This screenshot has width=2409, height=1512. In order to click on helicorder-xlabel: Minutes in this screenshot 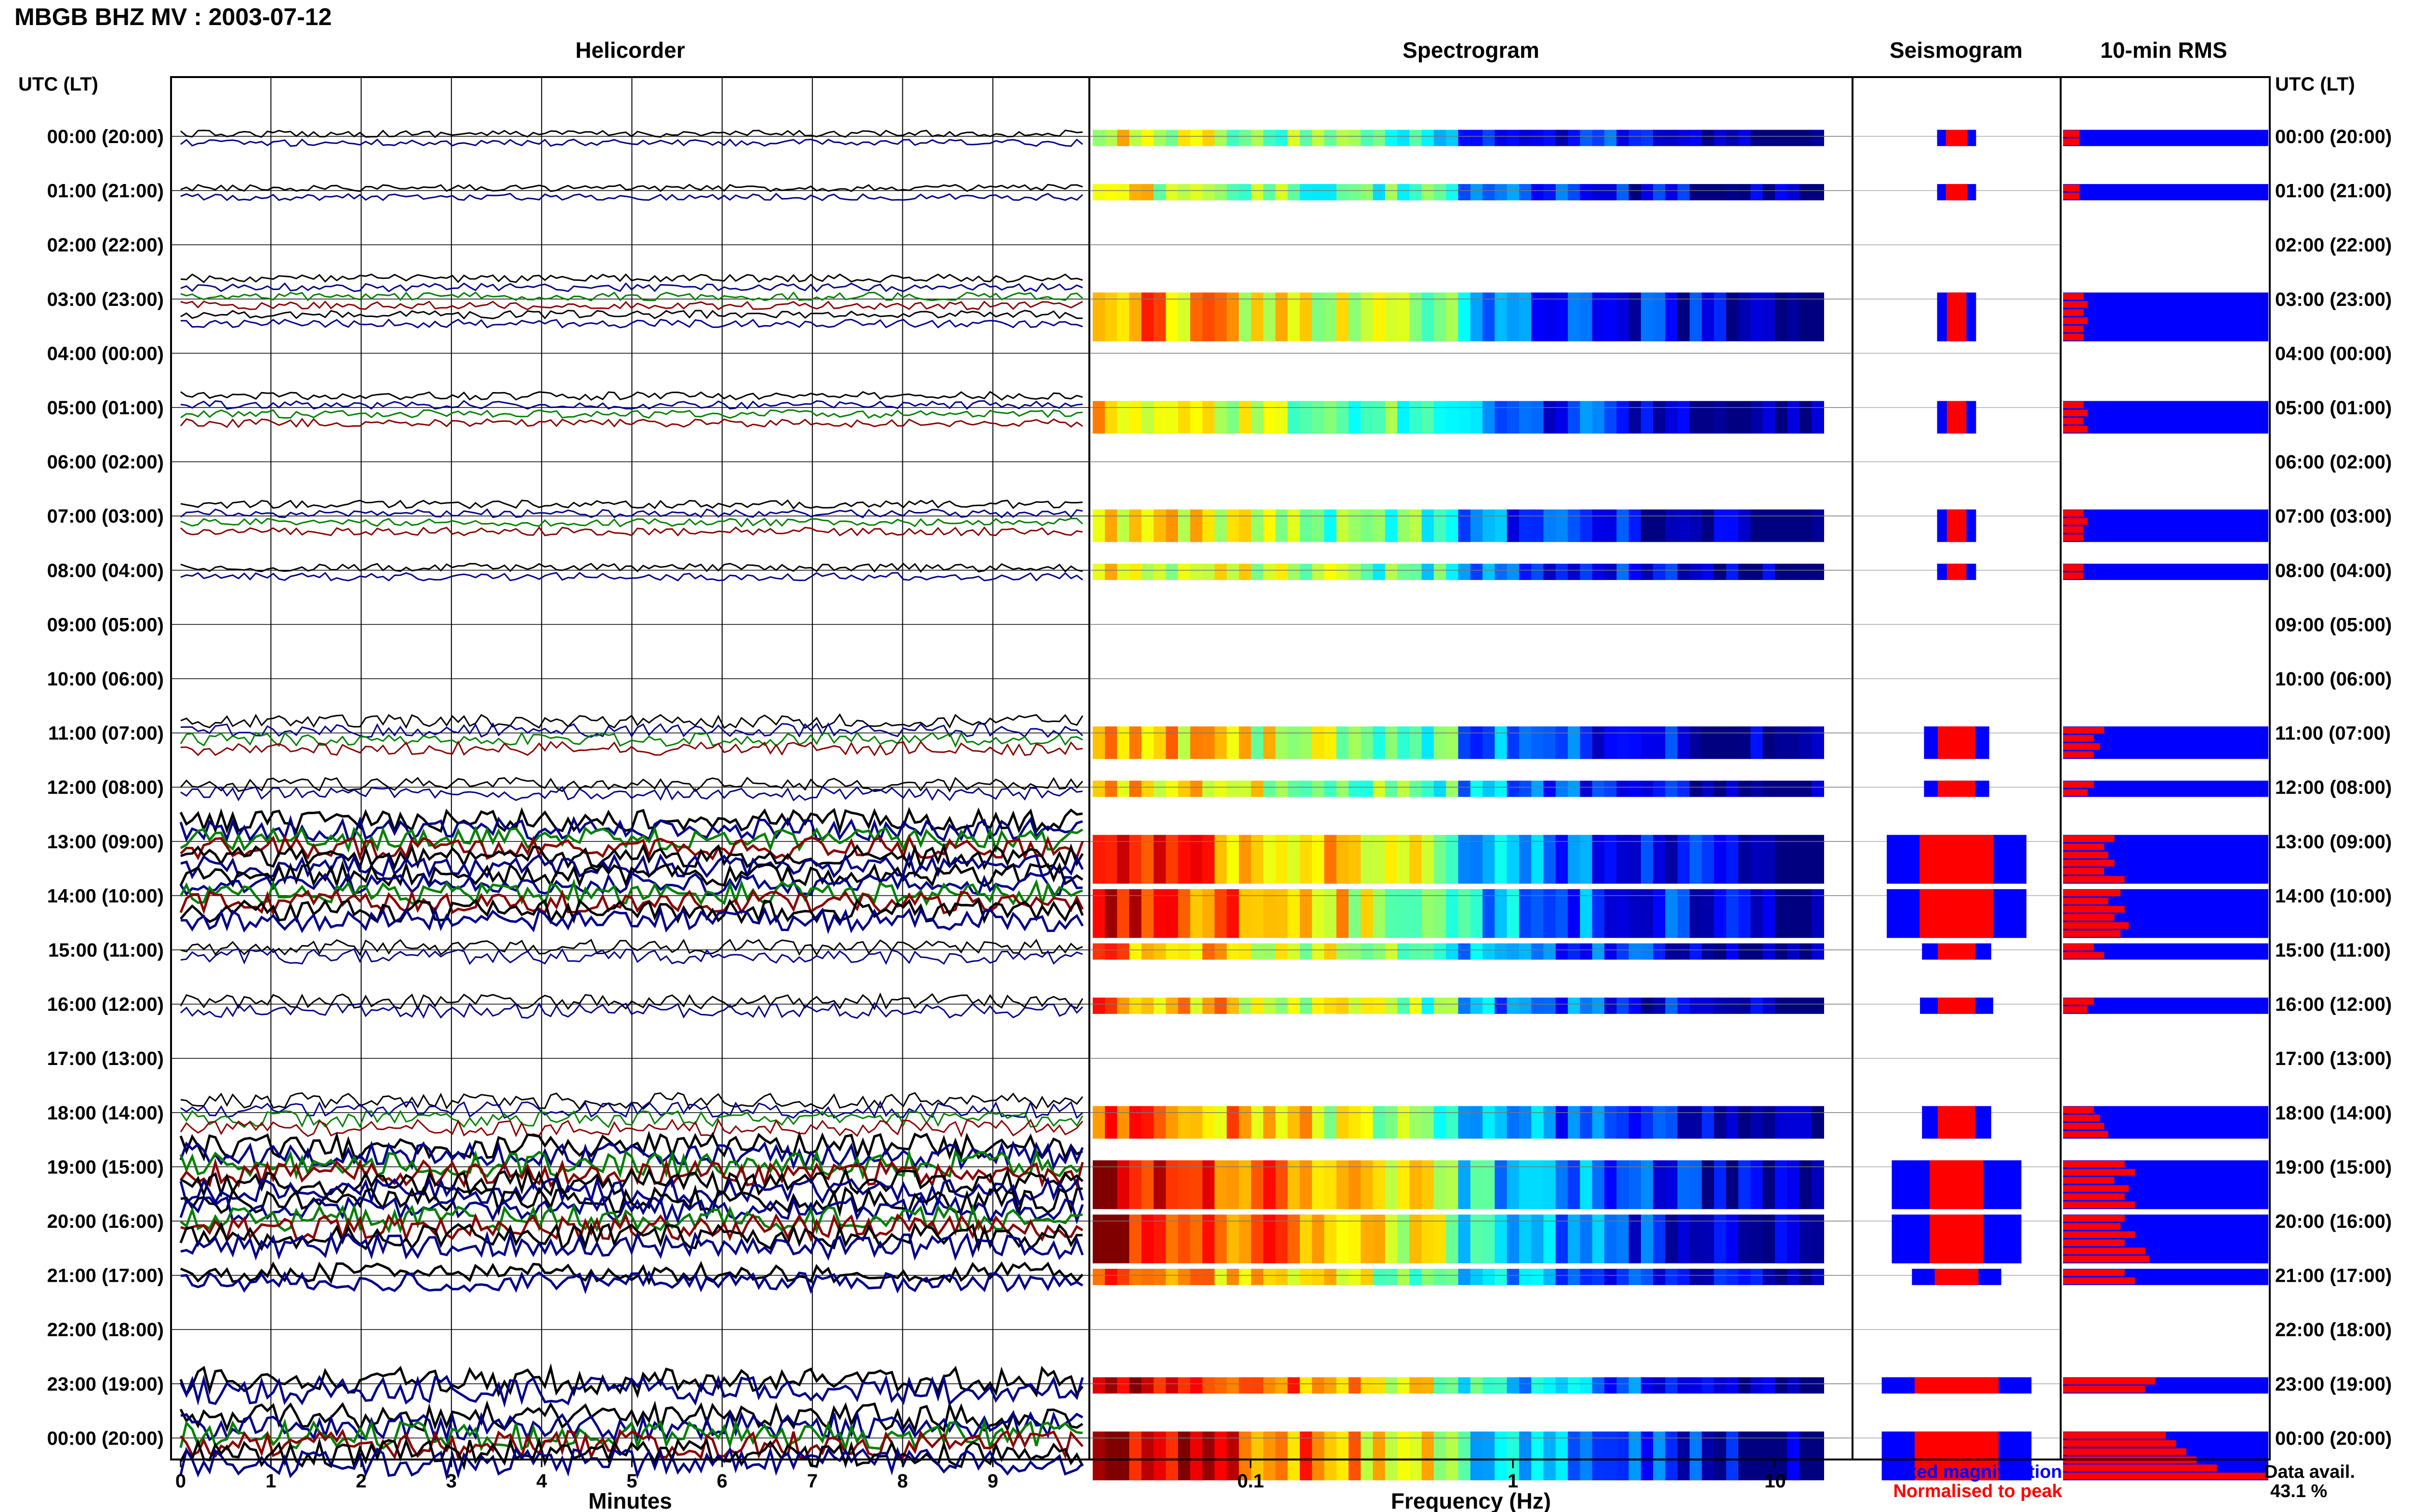, I will do `click(630, 1500)`.